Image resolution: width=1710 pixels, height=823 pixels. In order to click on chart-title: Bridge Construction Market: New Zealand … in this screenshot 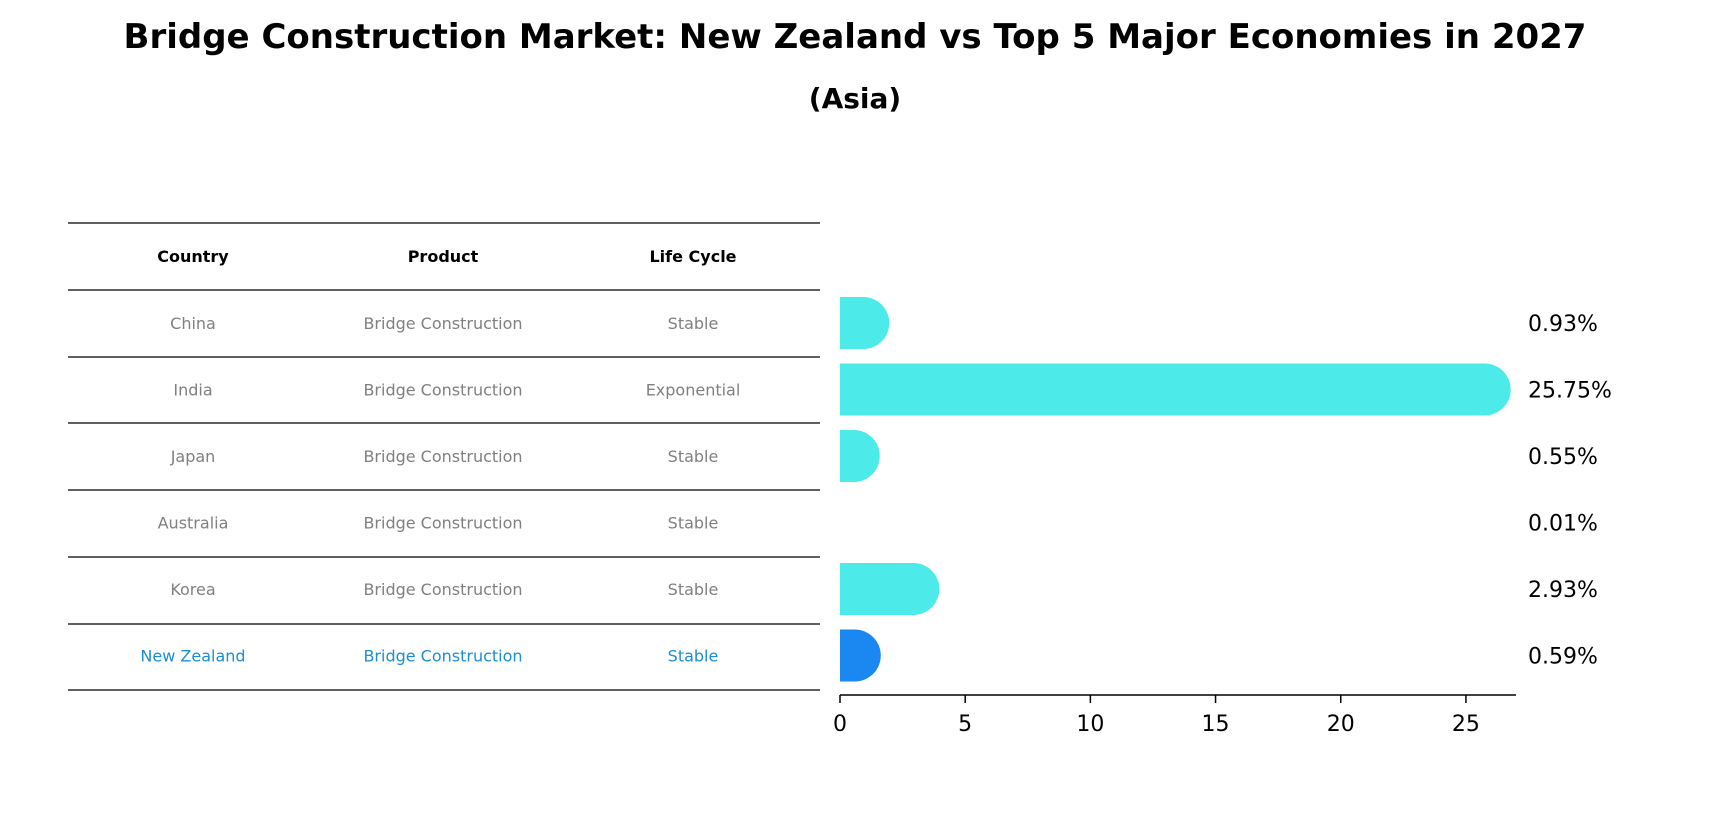, I will do `click(855, 37)`.